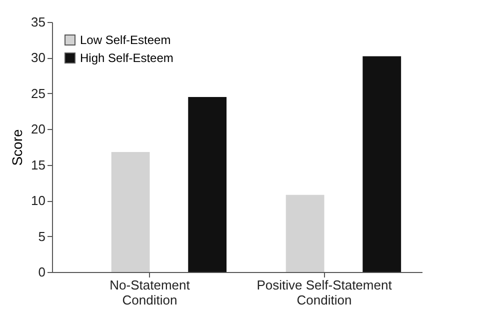 Image resolution: width=480 pixels, height=320 pixels. Describe the element at coordinates (17, 147) in the screenshot. I see `y-axis-title: Score` at that location.